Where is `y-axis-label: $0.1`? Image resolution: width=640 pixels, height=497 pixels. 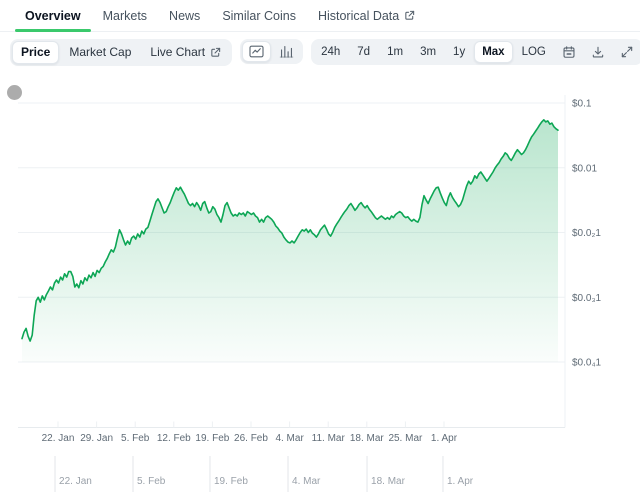
y-axis-label: $0.1 is located at coordinates (582, 104).